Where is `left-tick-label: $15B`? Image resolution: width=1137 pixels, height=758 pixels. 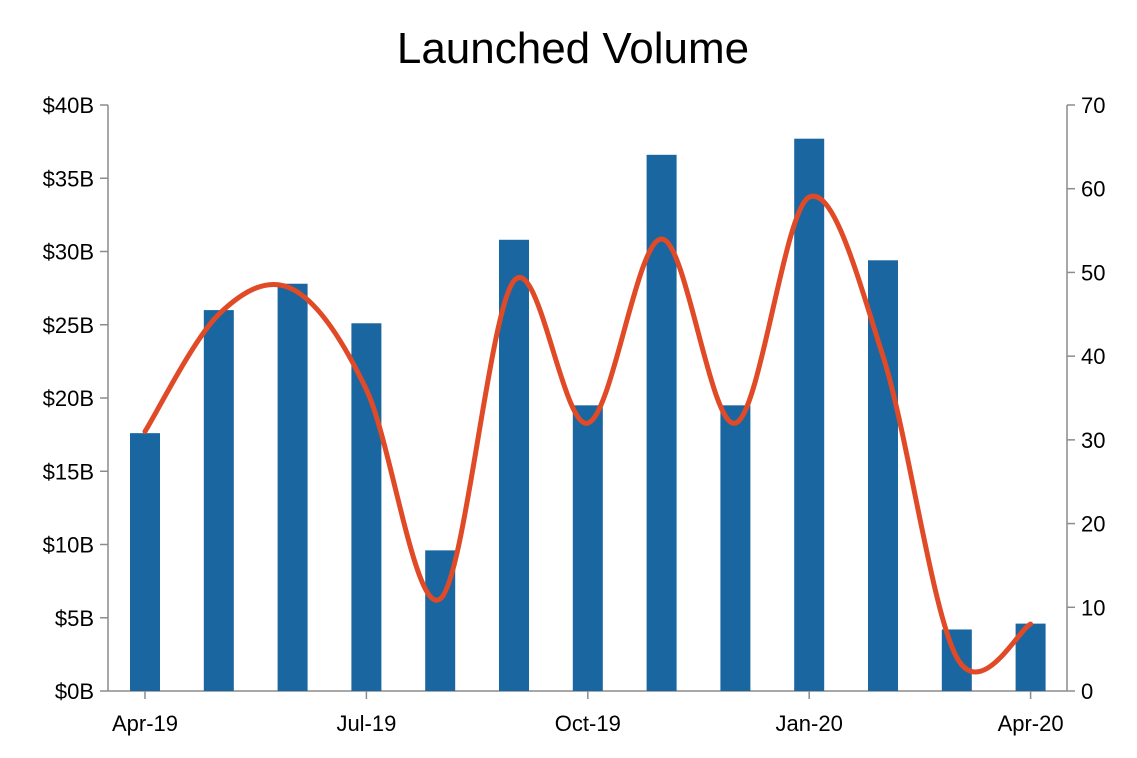
left-tick-label: $15B is located at coordinates (68, 471).